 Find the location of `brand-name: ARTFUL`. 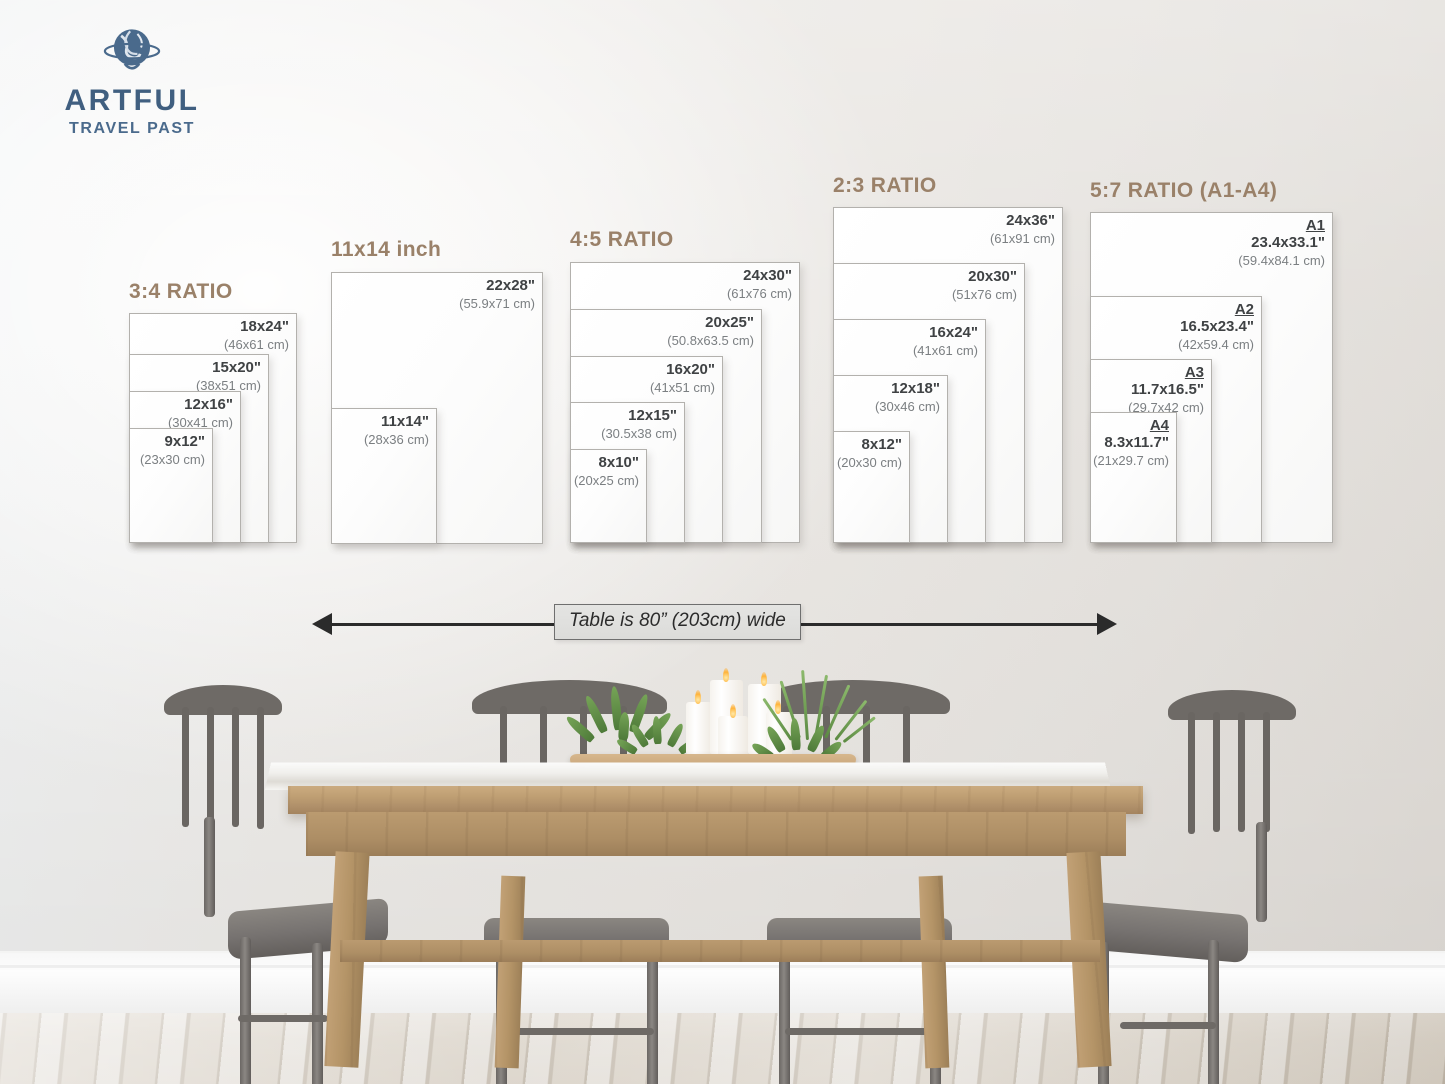

brand-name: ARTFUL is located at coordinates (132, 100).